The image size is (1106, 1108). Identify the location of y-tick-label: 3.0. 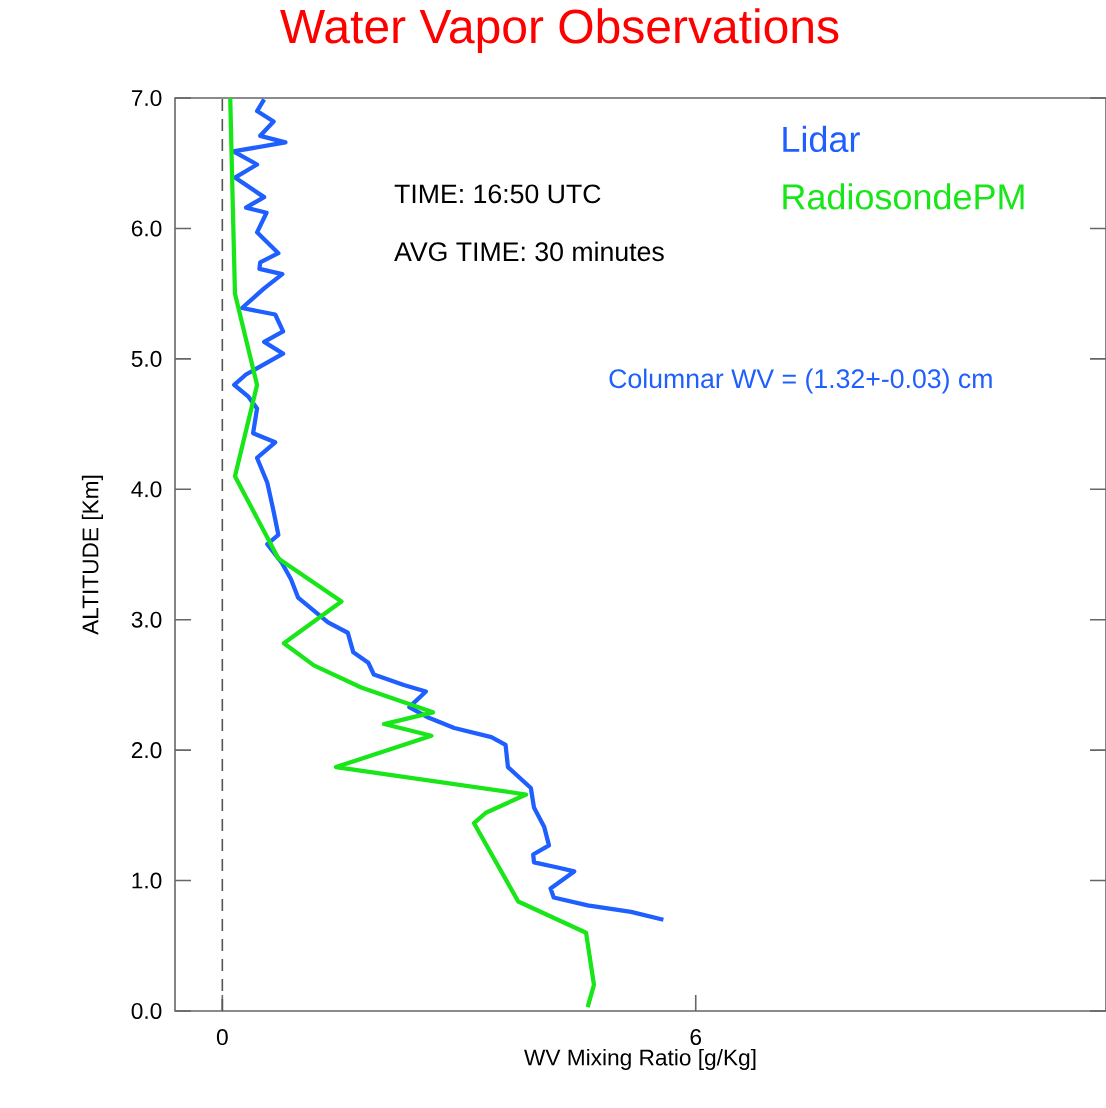
(146, 619).